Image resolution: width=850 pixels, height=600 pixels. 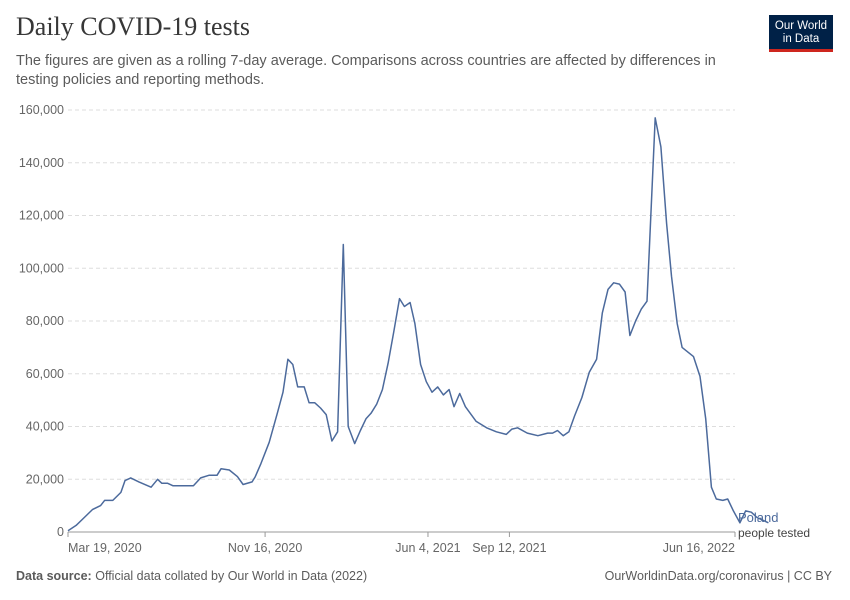 I want to click on y-tick-label: 160,000, so click(x=41, y=110).